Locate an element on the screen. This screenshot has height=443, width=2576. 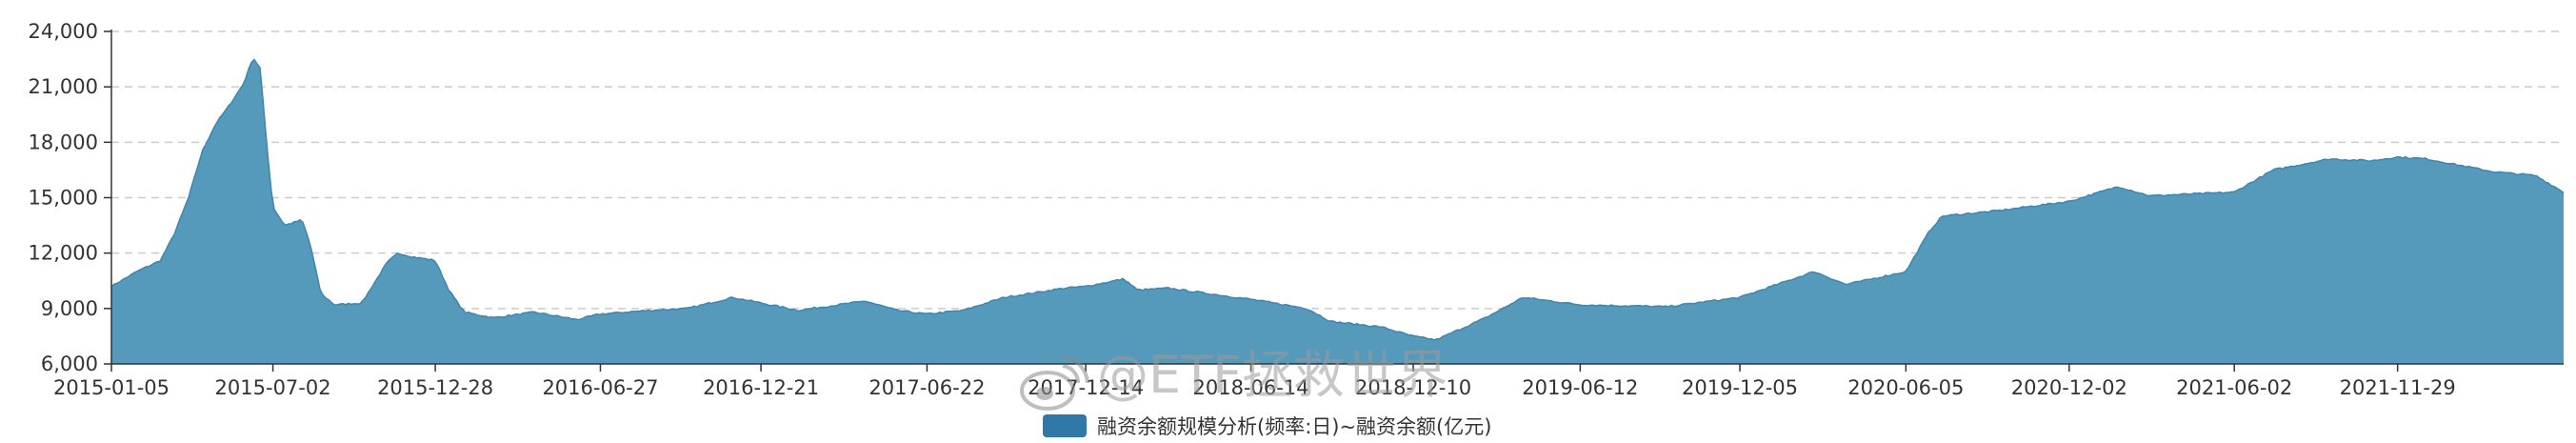
y-tick-label: 15,000 is located at coordinates (63, 198).